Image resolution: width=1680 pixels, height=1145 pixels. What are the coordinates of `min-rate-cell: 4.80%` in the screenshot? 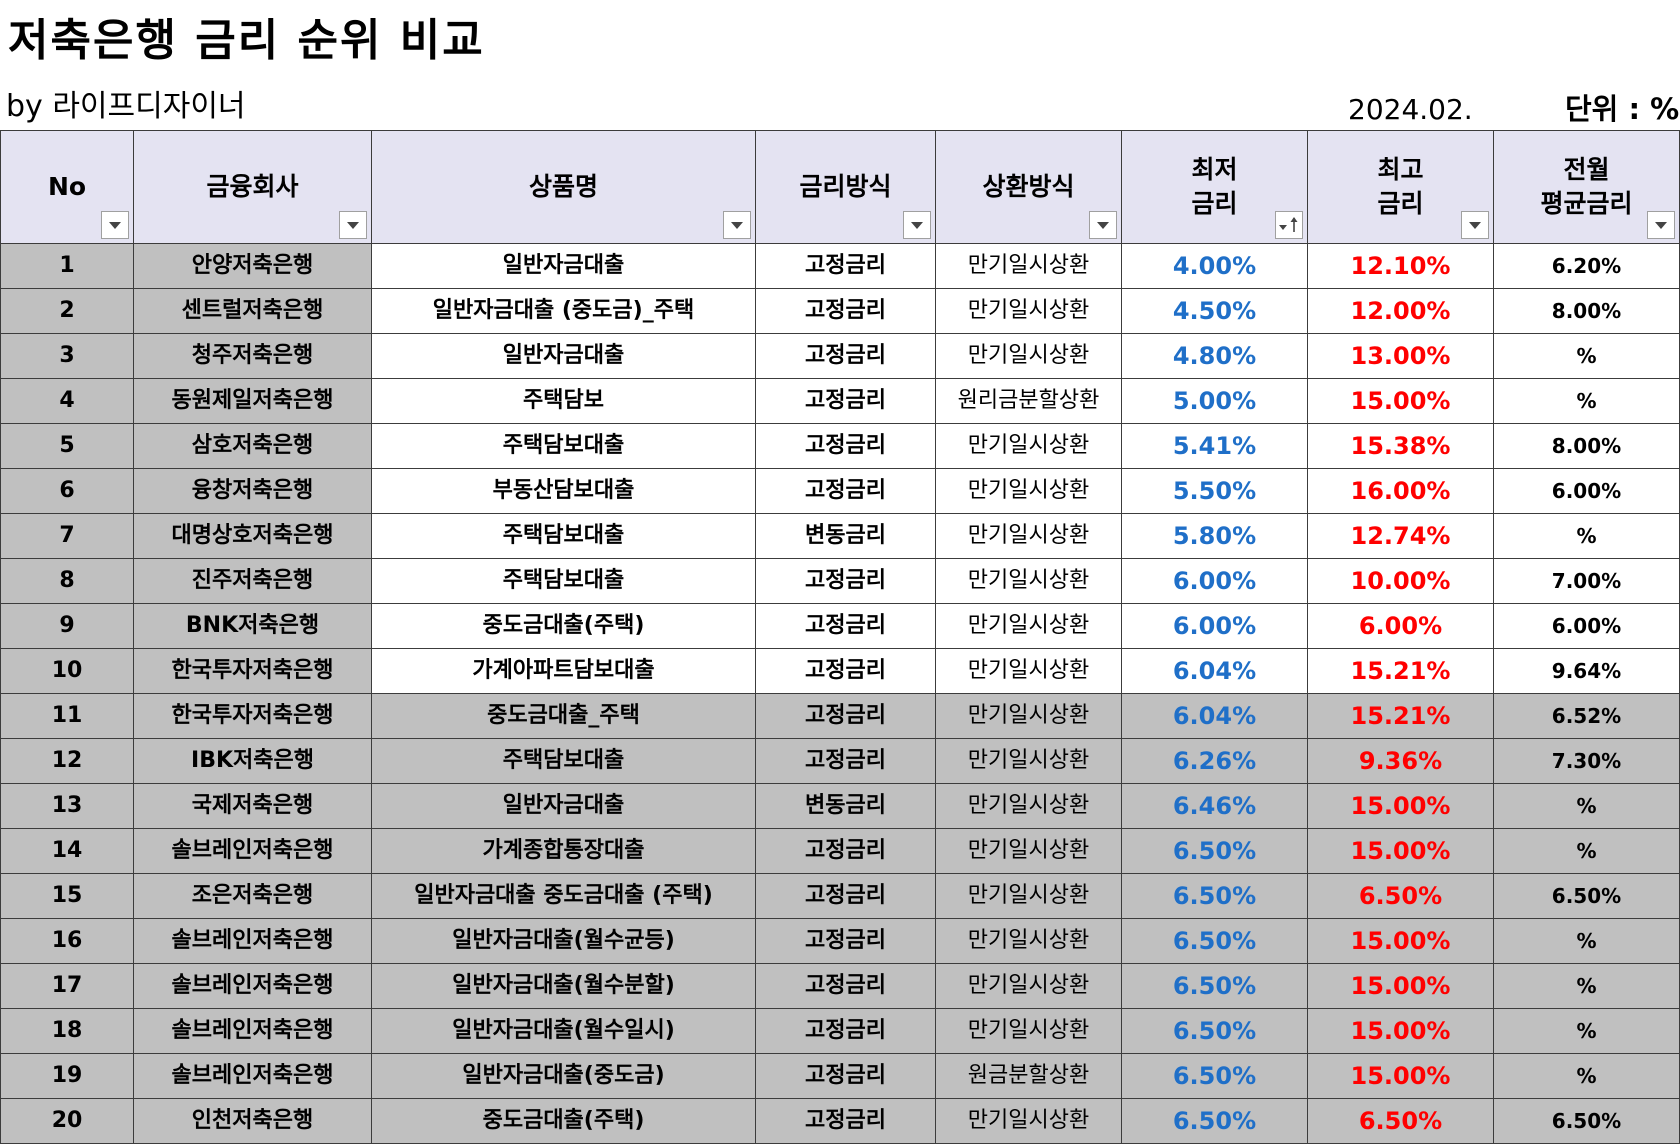 It's located at (1214, 356).